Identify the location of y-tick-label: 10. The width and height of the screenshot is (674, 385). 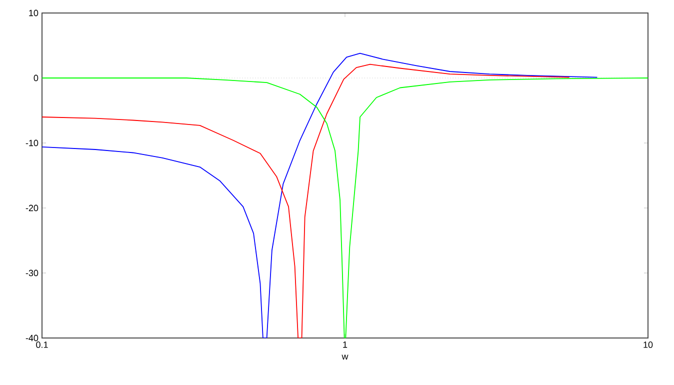
(33, 13).